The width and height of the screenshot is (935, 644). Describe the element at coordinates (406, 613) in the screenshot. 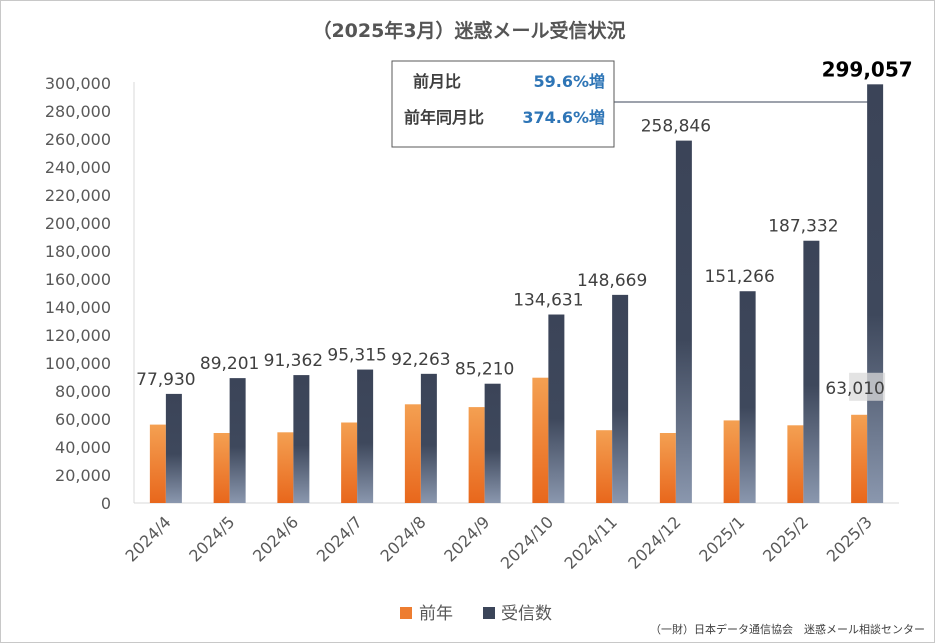

I see `legend-swatch-prev-year` at that location.